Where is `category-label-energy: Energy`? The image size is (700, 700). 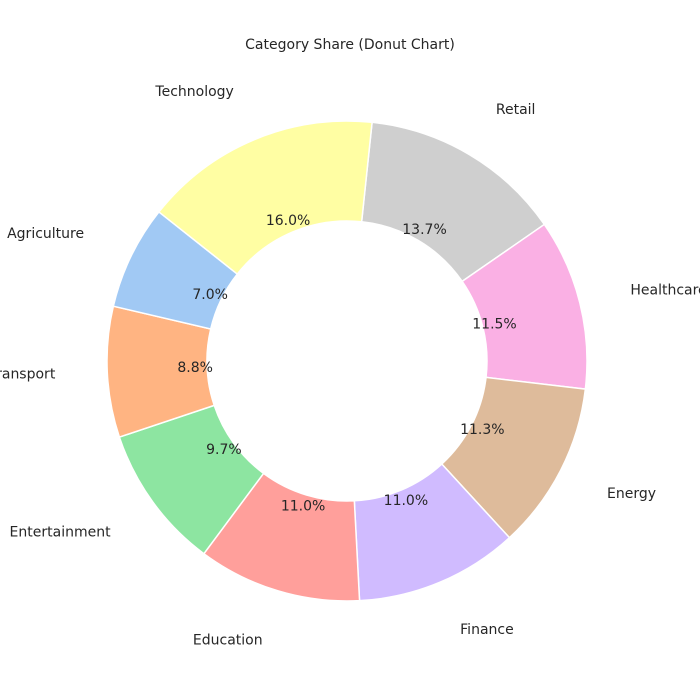
category-label-energy: Energy is located at coordinates (631, 494).